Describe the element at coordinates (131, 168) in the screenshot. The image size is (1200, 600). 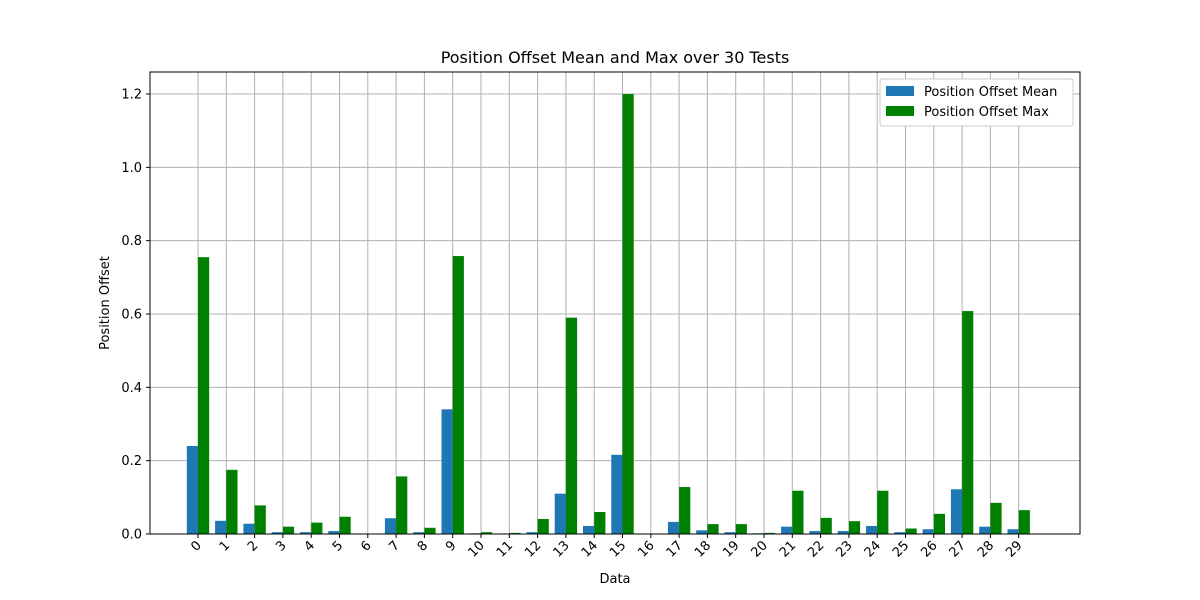
I see `y-tick-label: 1.0` at that location.